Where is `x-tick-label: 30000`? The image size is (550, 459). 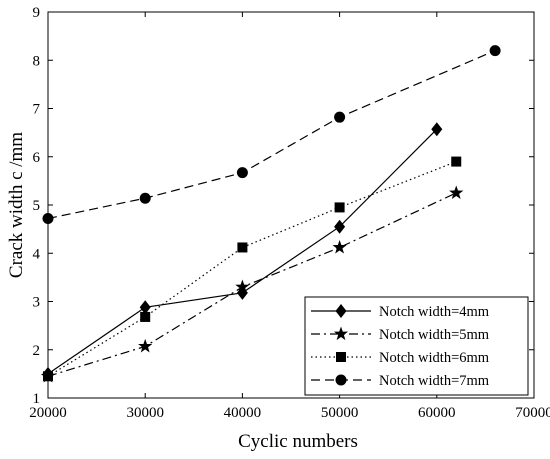 x-tick-label: 30000 is located at coordinates (145, 413).